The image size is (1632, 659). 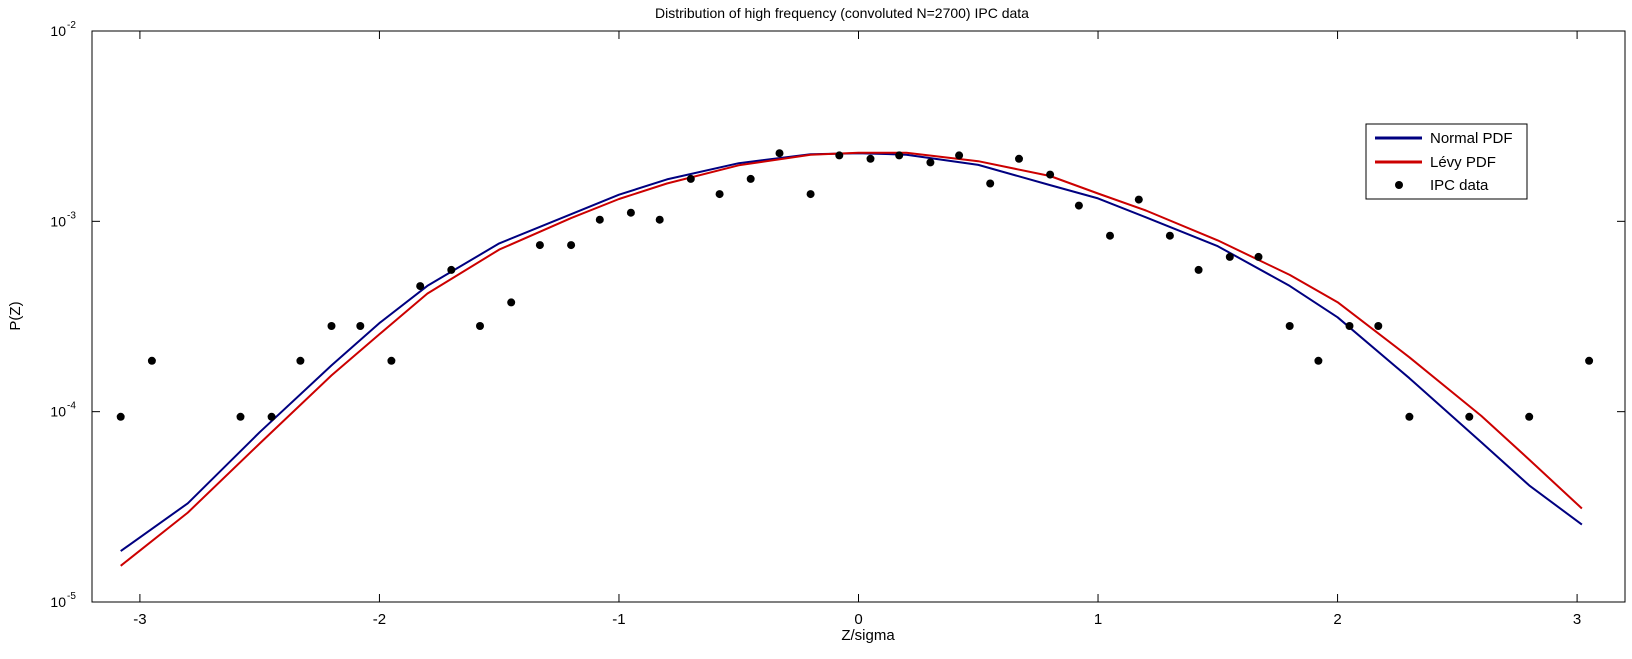 What do you see at coordinates (1471, 138) in the screenshot?
I see `legend-normal-pdf-label: Normal PDF` at bounding box center [1471, 138].